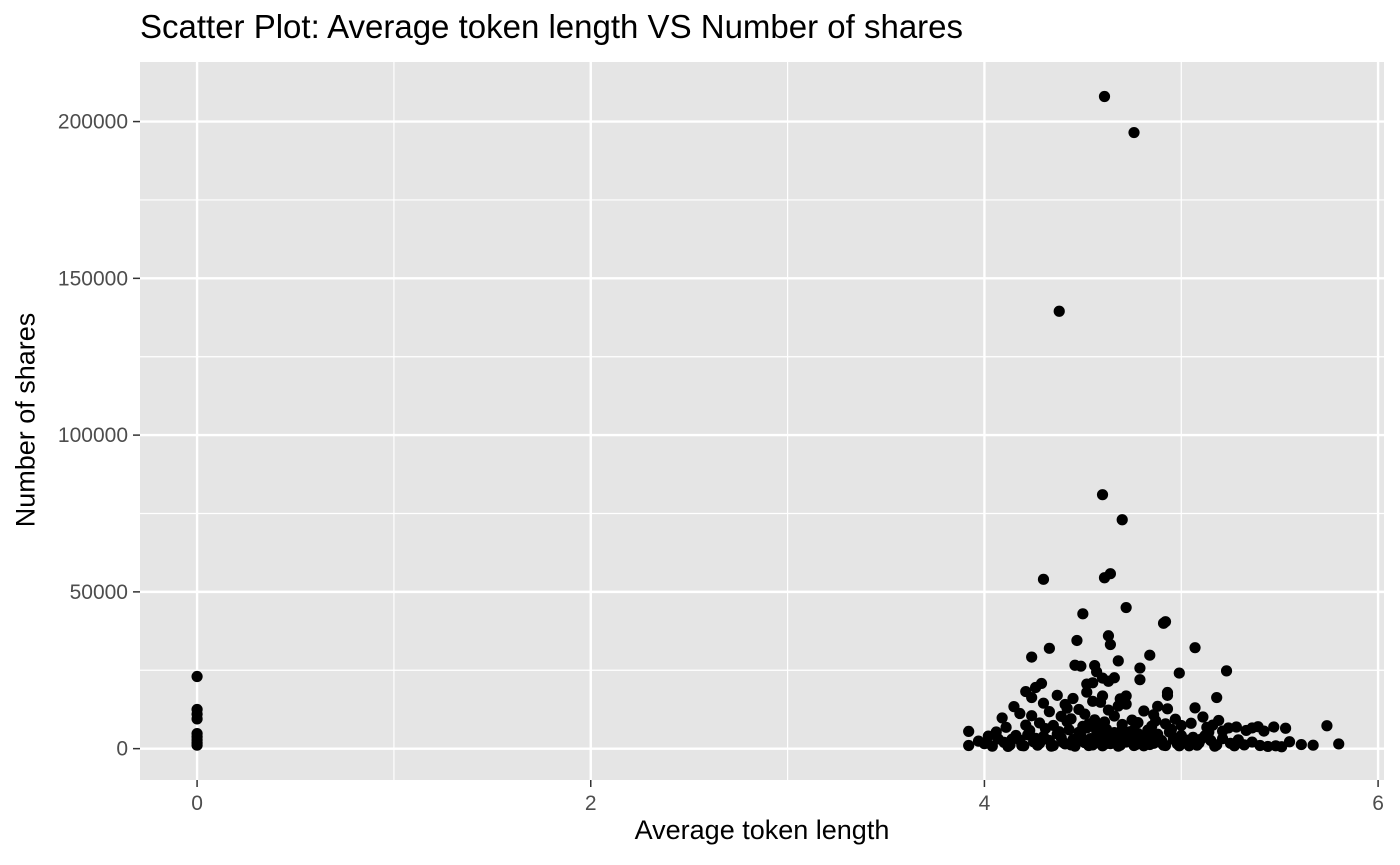 Image resolution: width=1400 pixels, height=865 pixels. I want to click on x-tick-label: 0, so click(197, 803).